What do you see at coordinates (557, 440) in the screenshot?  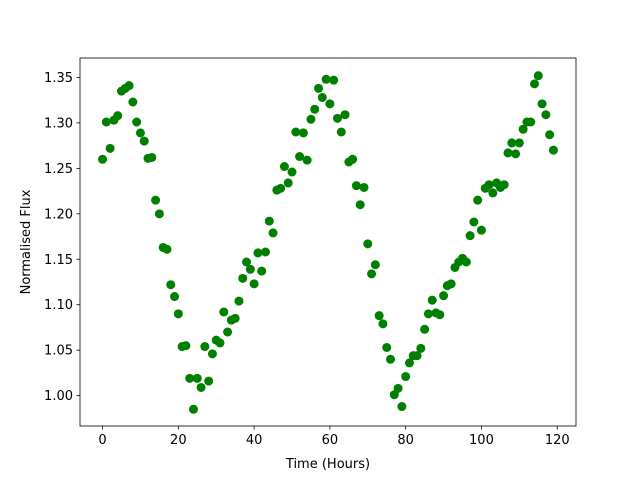 I see `x-tick-label: 120` at bounding box center [557, 440].